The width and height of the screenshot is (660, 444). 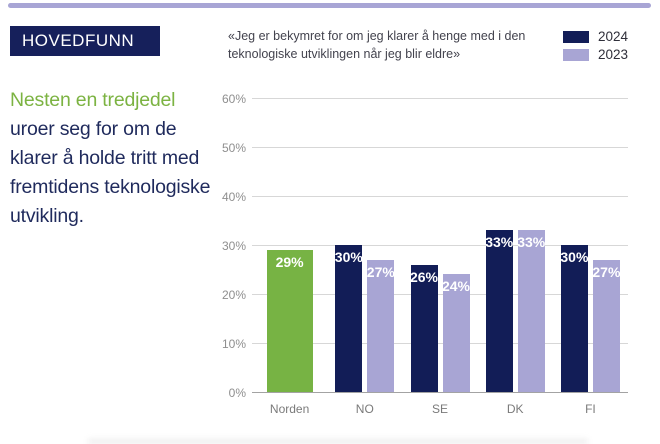 I want to click on y-axis-tick-label: 30%, so click(x=233, y=246).